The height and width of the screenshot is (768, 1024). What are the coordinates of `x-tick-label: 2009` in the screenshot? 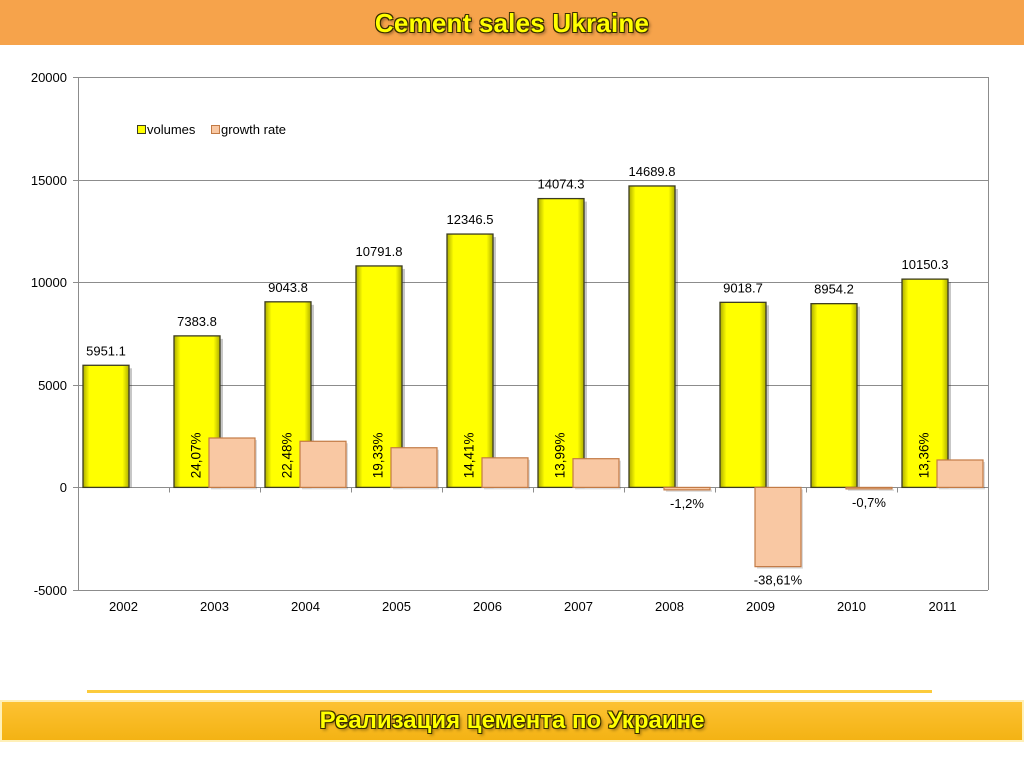 It's located at (760, 606).